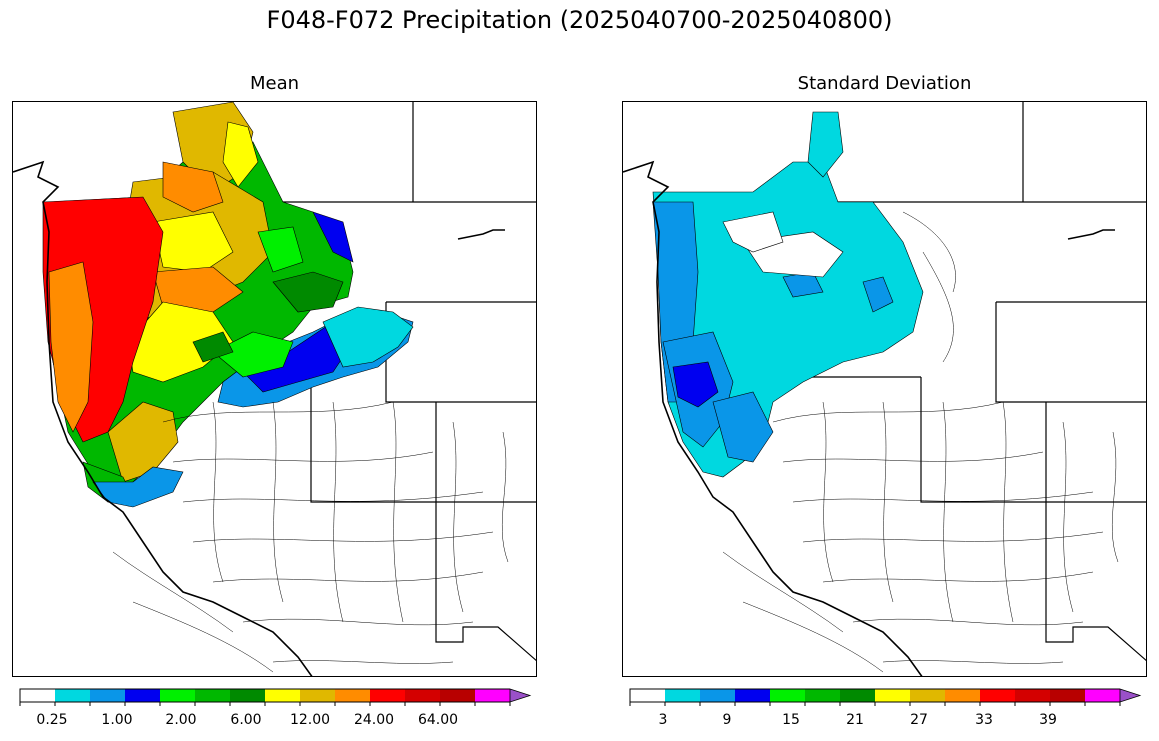  What do you see at coordinates (310, 537) in the screenshot?
I see `watershed-lines` at bounding box center [310, 537].